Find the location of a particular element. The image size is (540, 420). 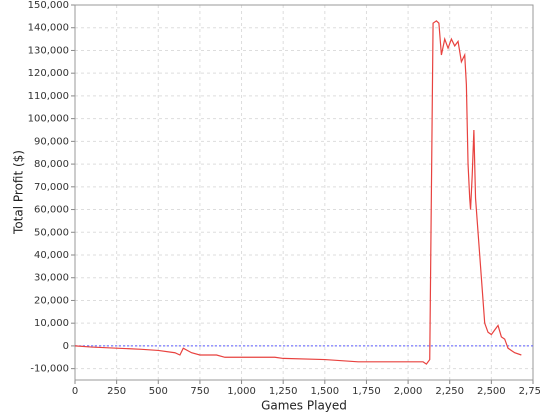

x-tick-label: 250 is located at coordinates (116, 391).